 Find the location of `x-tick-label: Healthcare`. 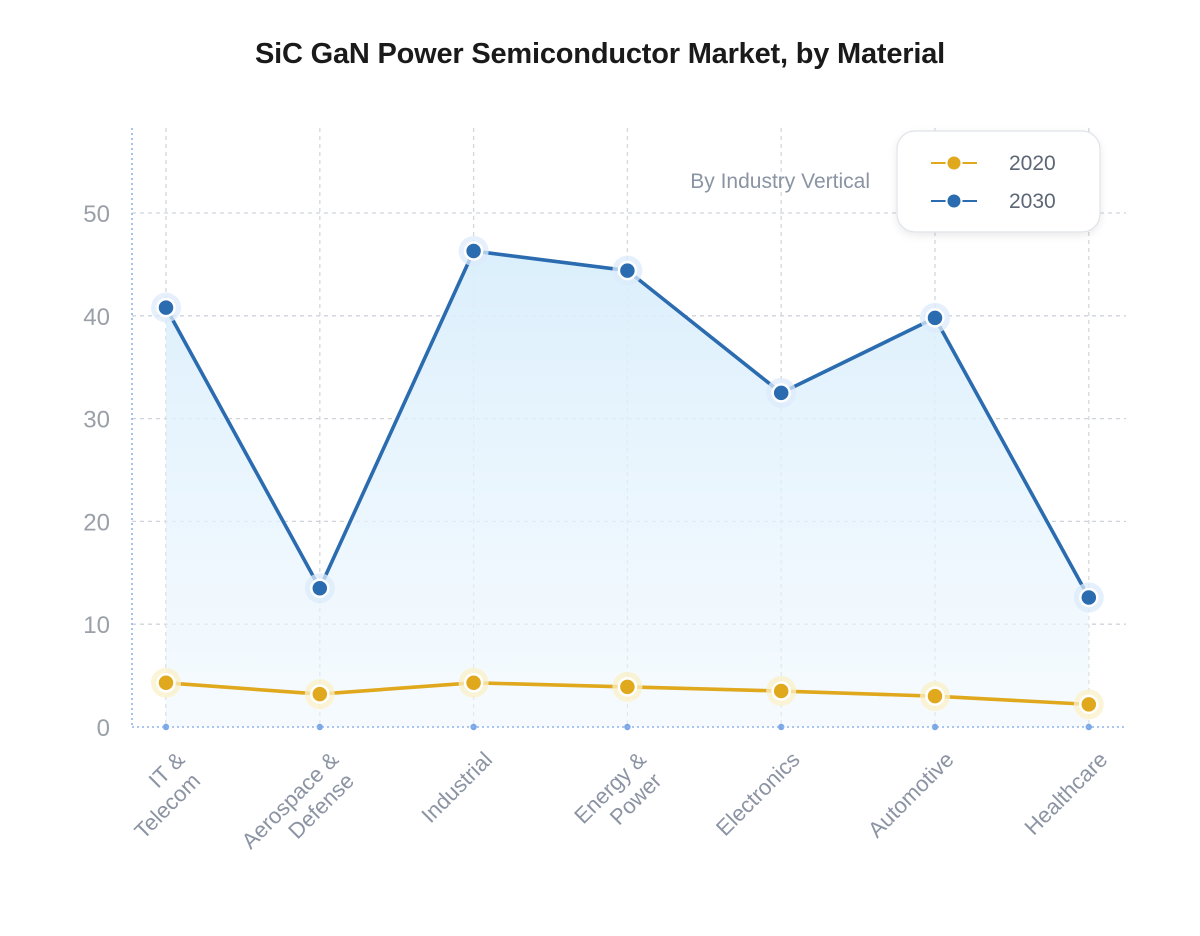

x-tick-label: Healthcare is located at coordinates (1065, 793).